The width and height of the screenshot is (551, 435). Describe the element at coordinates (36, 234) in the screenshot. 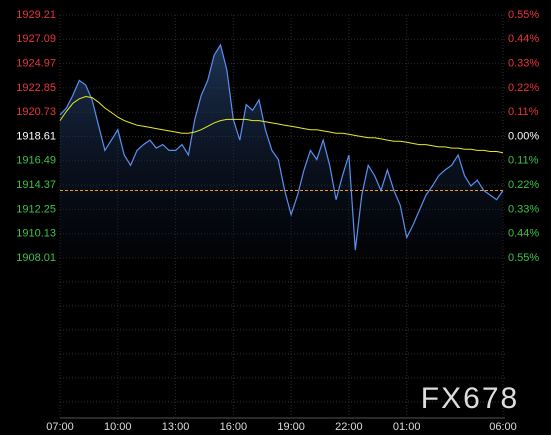

I see `y-tick-label: 1910.13` at that location.